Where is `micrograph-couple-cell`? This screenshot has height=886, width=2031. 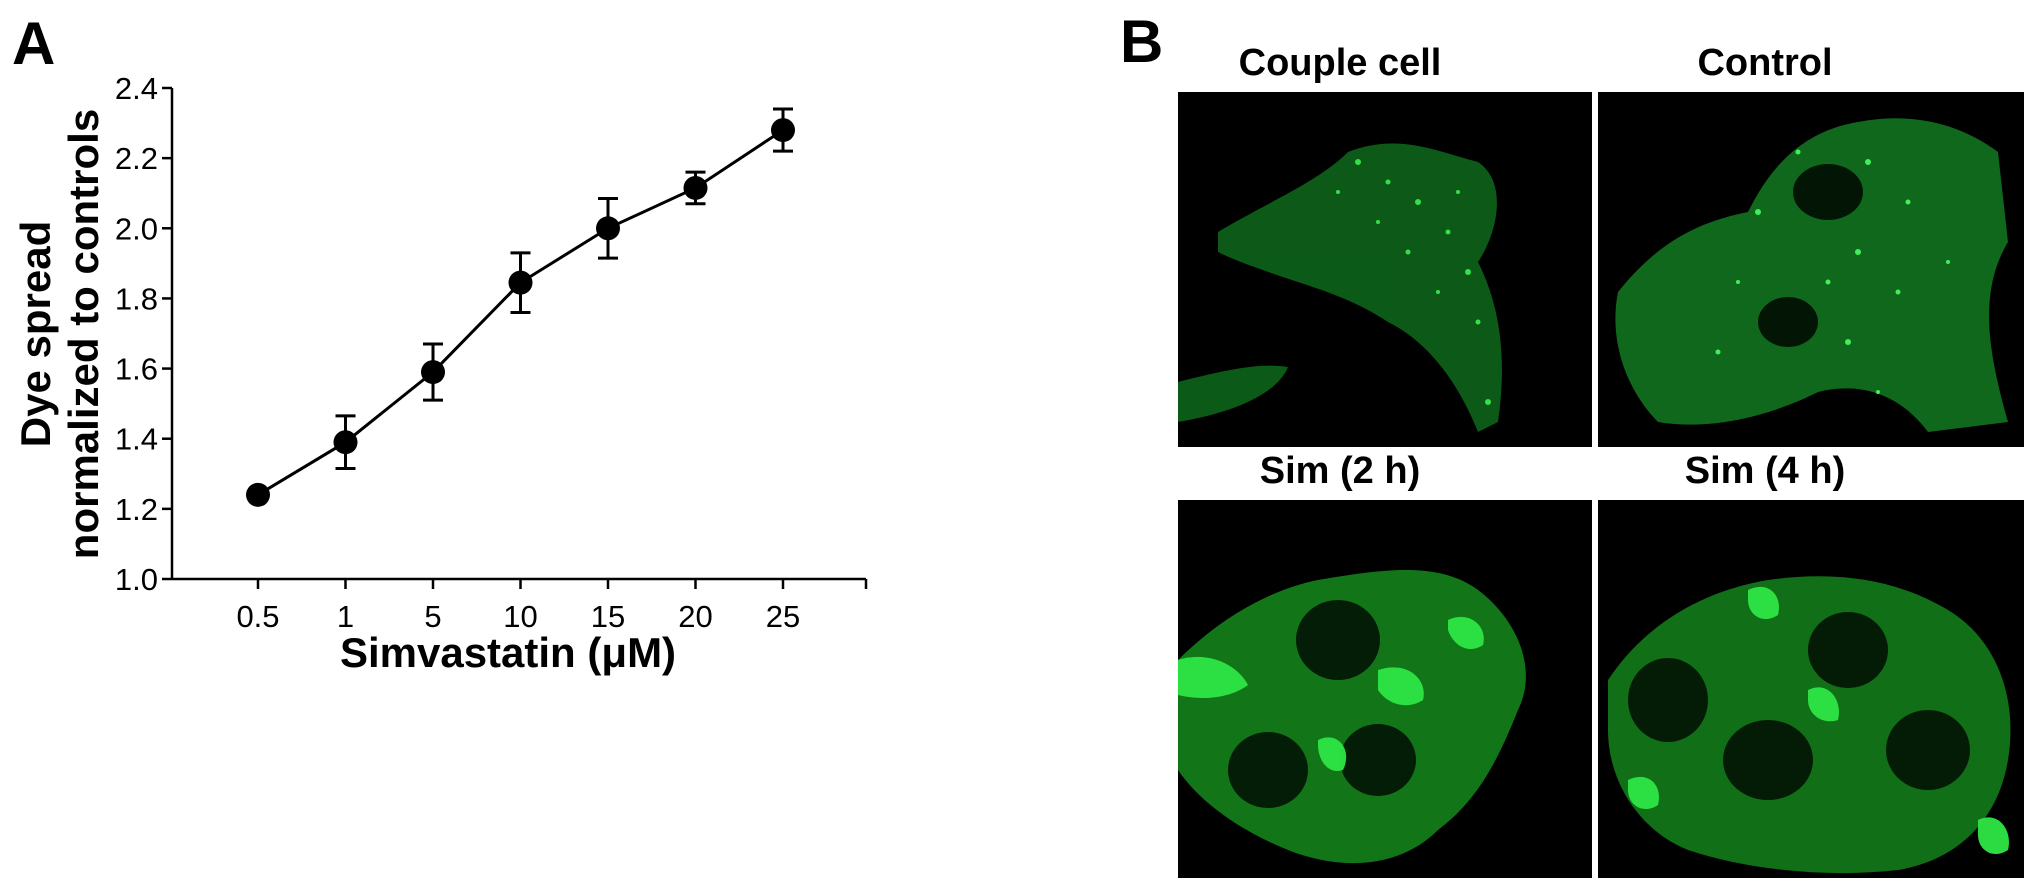
micrograph-couple-cell is located at coordinates (1385, 269).